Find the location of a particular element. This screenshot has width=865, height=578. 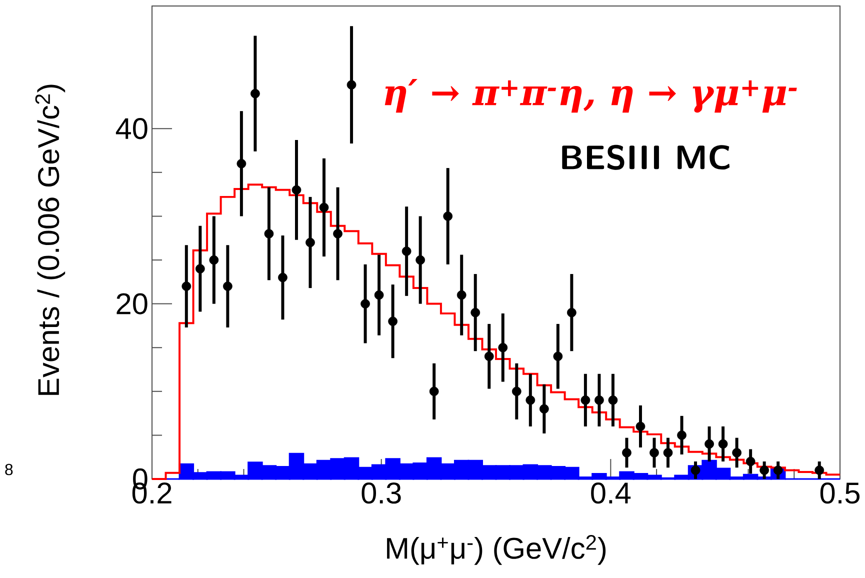

y-tick-label: 40 is located at coordinates (132, 129).